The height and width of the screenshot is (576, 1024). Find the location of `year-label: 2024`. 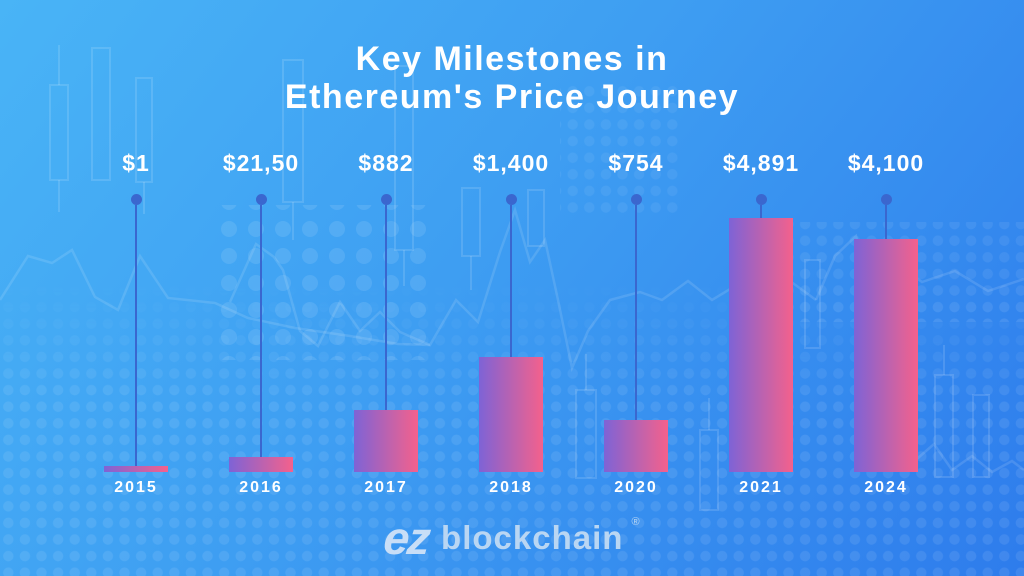

year-label: 2024 is located at coordinates (886, 487).